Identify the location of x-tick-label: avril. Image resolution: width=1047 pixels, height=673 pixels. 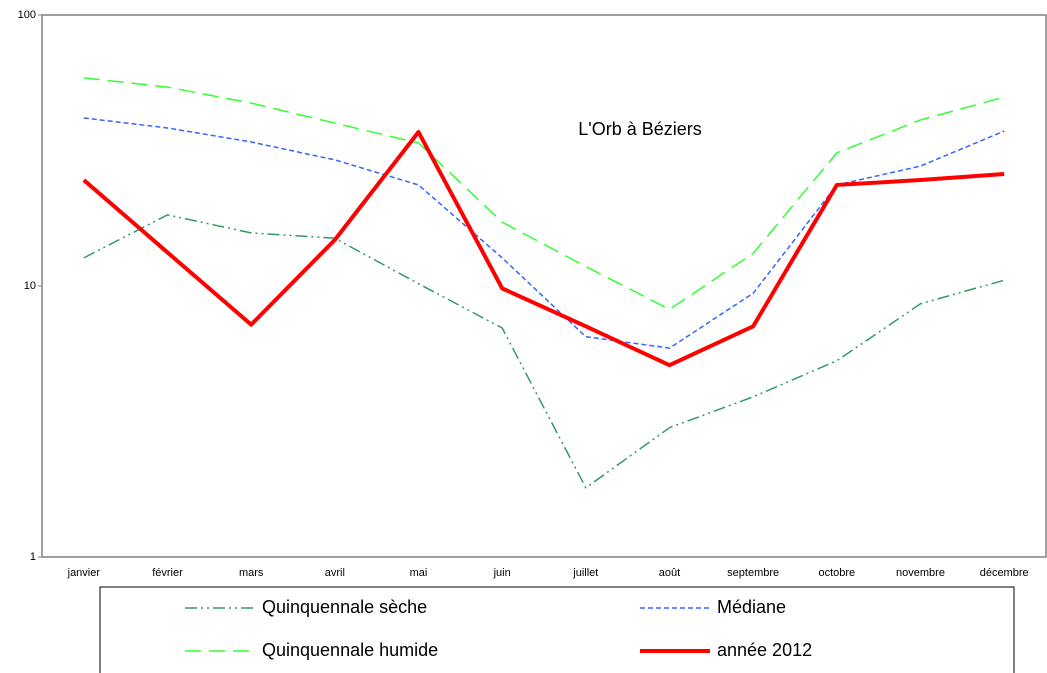
(335, 573).